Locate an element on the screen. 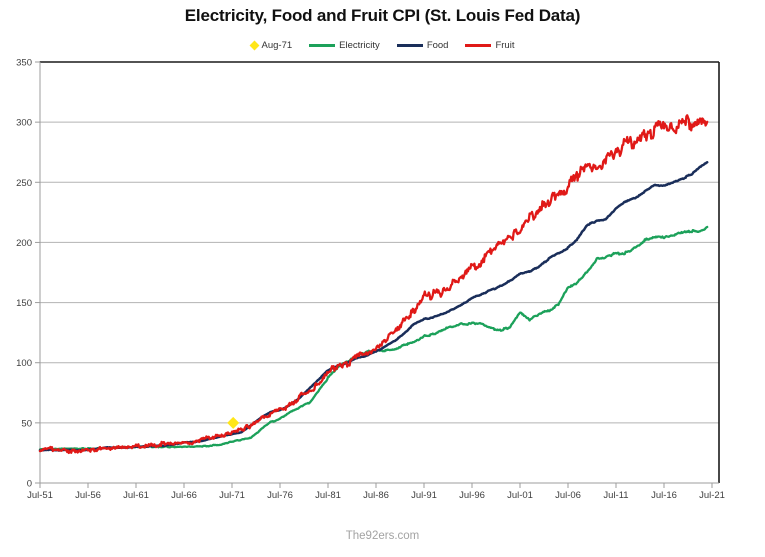 This screenshot has width=765, height=557. y-axis-label: 0 is located at coordinates (29, 484).